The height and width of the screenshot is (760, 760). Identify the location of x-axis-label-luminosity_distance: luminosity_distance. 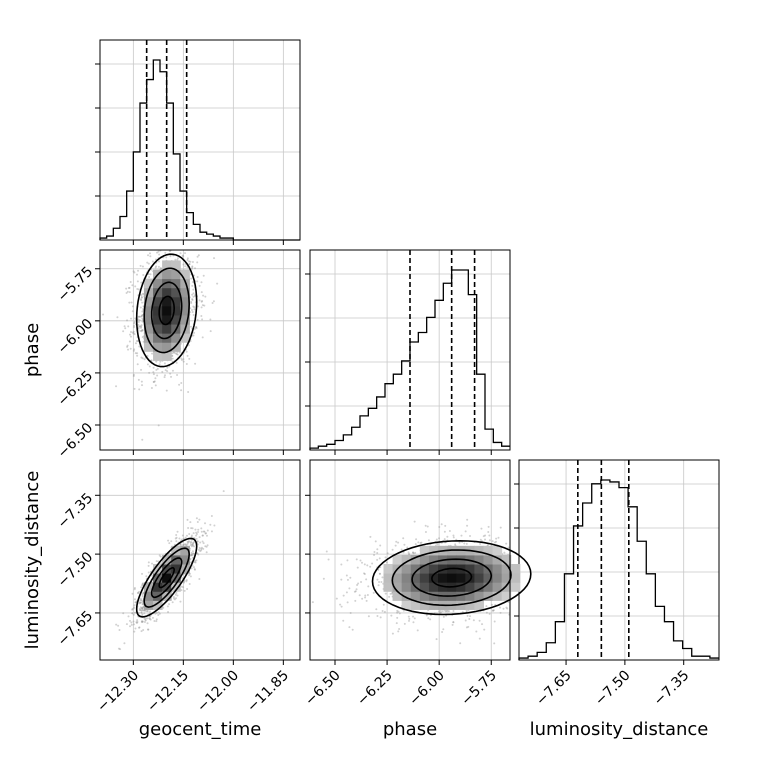
(619, 729).